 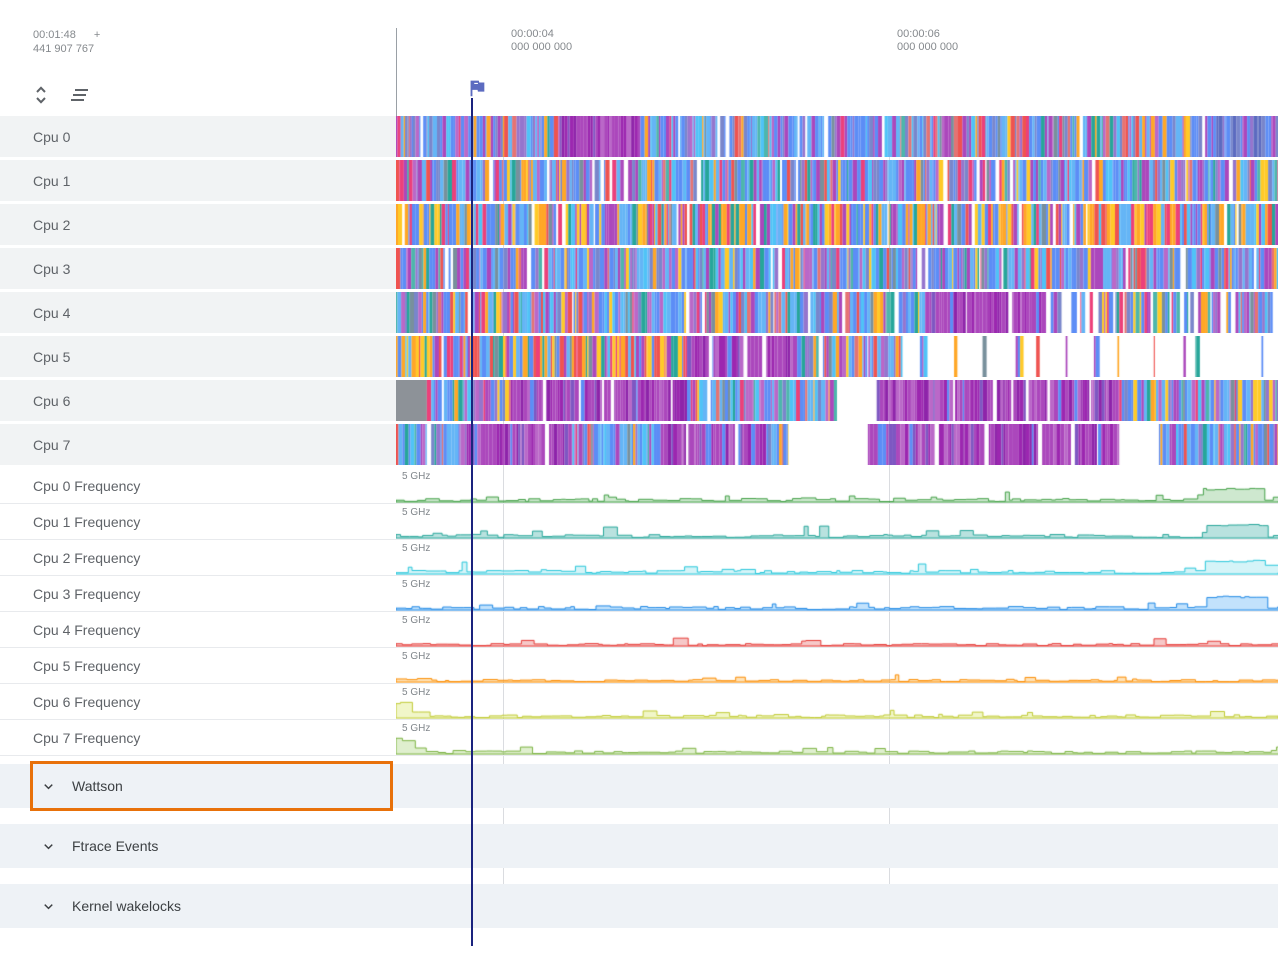 What do you see at coordinates (198, 180) in the screenshot?
I see `track-label-cpu-1: Cpu 1` at bounding box center [198, 180].